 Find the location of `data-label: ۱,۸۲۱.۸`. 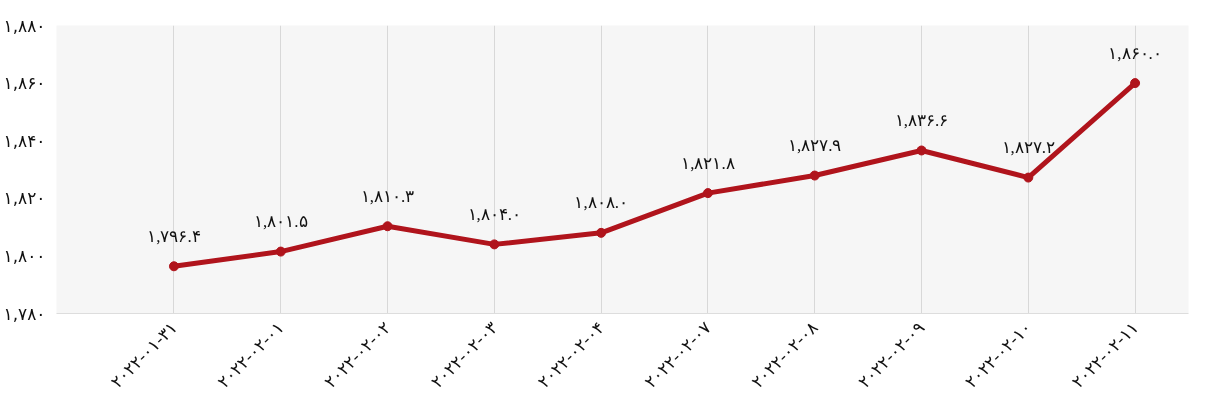

data-label: ۱,۸۲۱.۸ is located at coordinates (708, 163).